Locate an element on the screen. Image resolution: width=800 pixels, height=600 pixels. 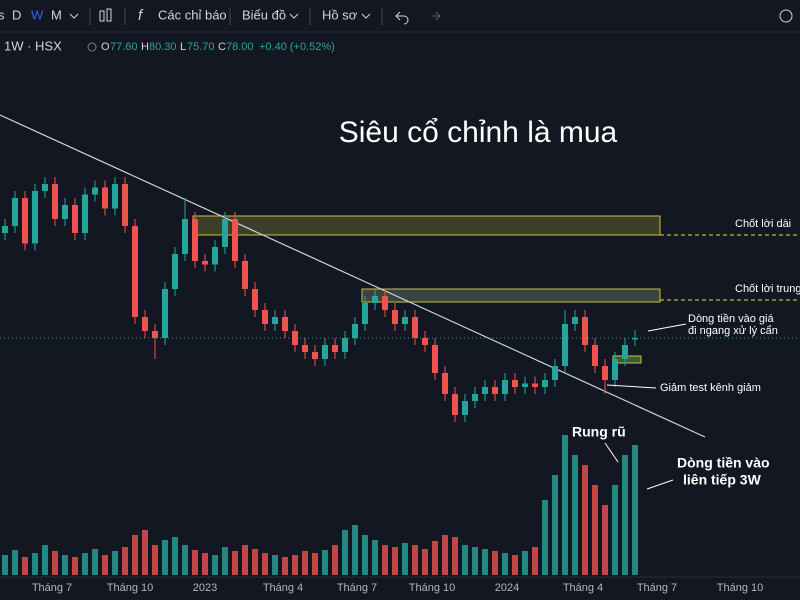
interval-m: M is located at coordinates (56, 14).